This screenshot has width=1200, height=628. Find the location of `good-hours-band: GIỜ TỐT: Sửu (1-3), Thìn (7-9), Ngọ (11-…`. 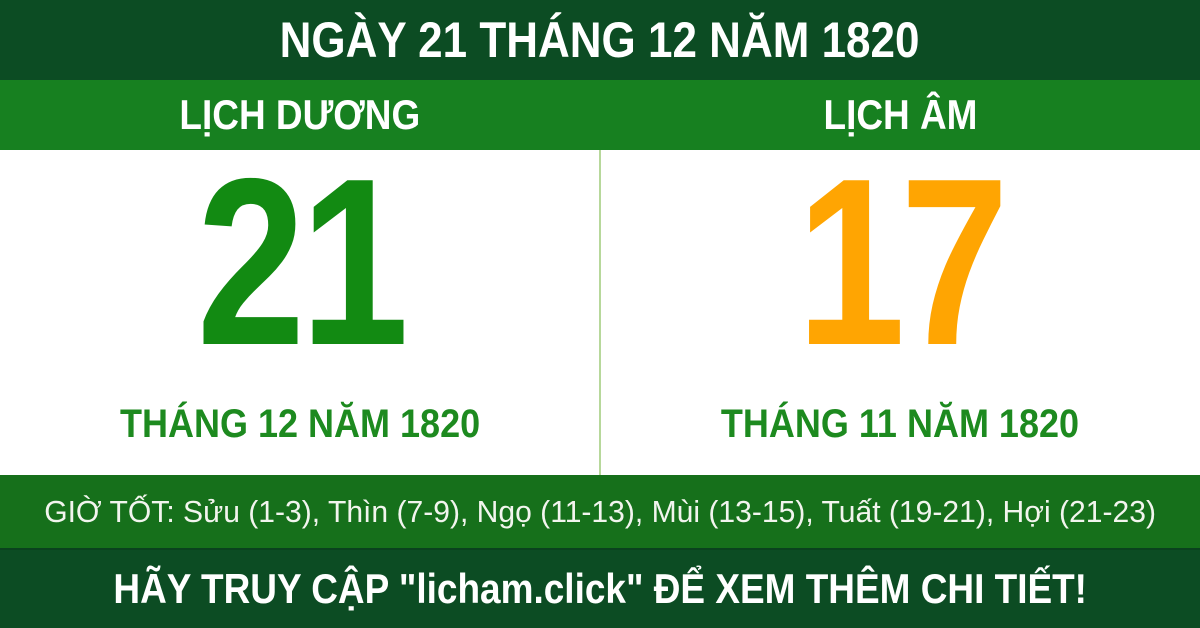

good-hours-band: GIỜ TỐT: Sửu (1-3), Thìn (7-9), Ngọ (11-… is located at coordinates (600, 511).